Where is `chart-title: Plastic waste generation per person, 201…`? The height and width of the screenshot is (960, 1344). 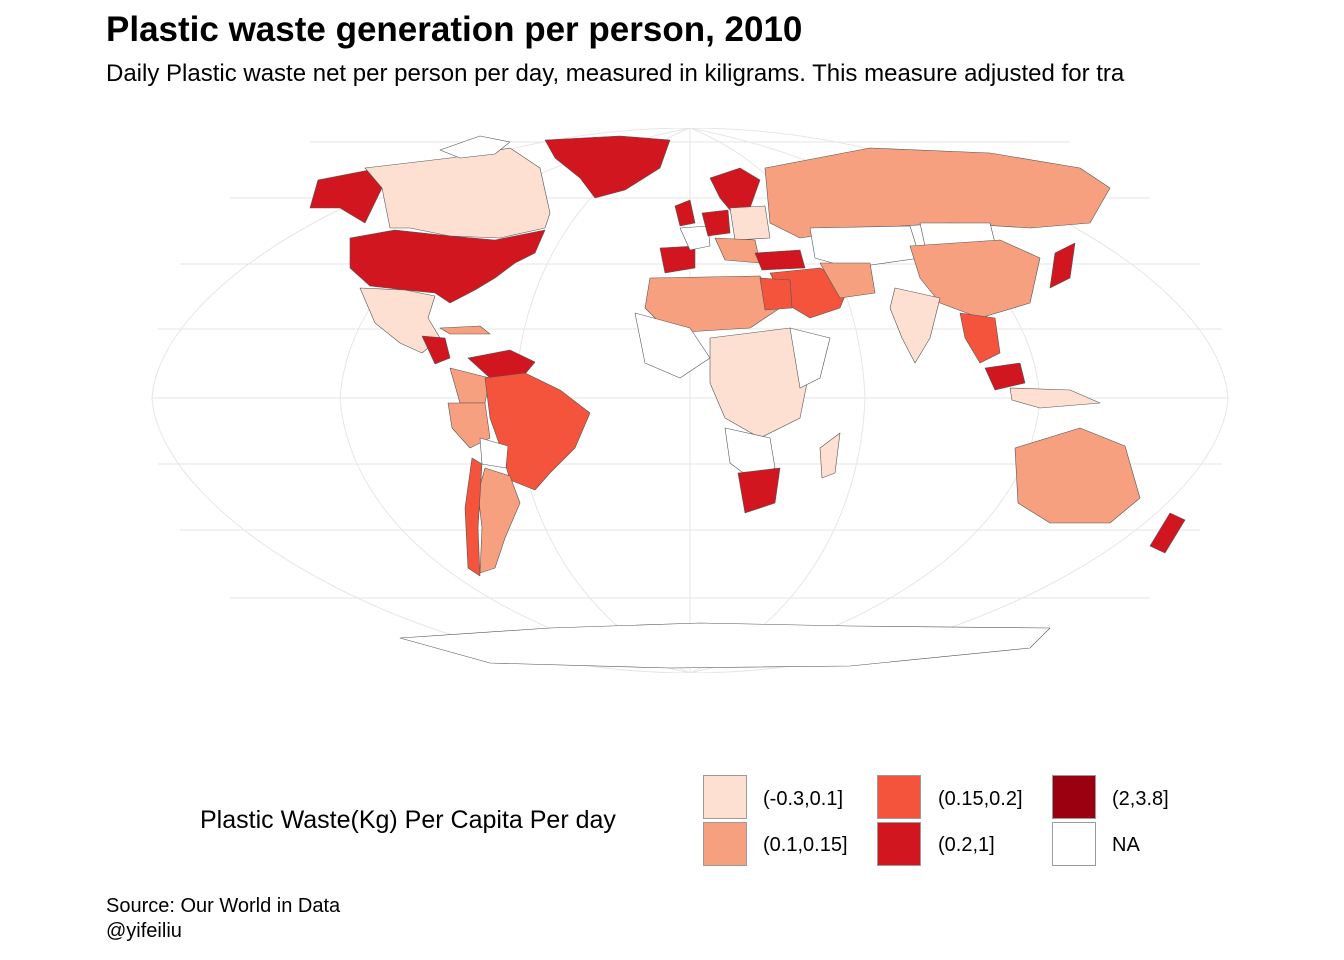 chart-title: Plastic waste generation per person, 201… is located at coordinates (454, 29).